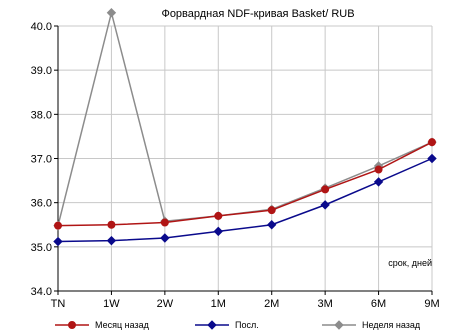 The image size is (462, 331). Describe the element at coordinates (41, 292) in the screenshot. I see `y-tick-label: 34.0` at that location.